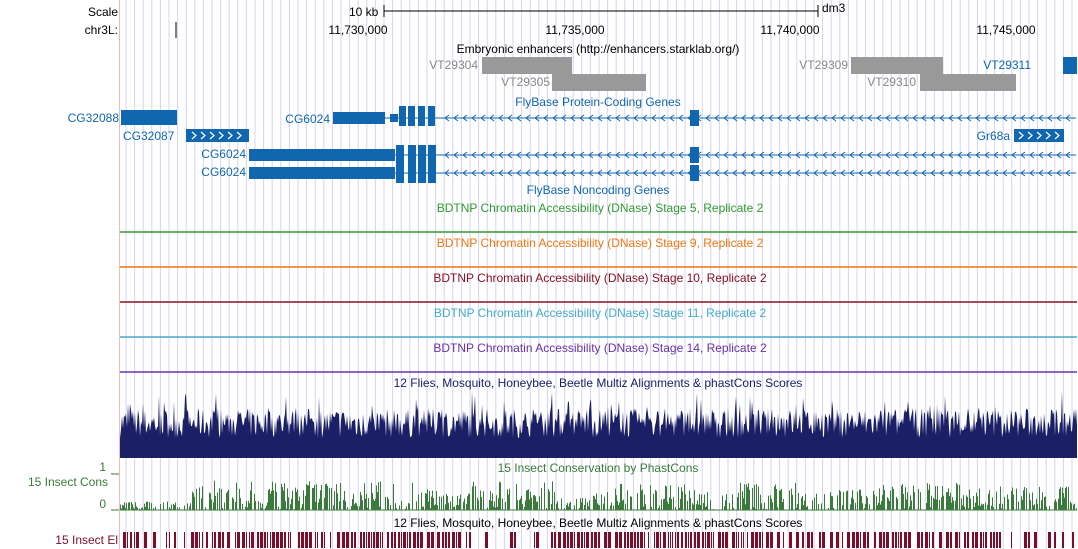 This screenshot has height=549, width=1078. What do you see at coordinates (525, 82) in the screenshot?
I see `enhancer-label: VT29305` at bounding box center [525, 82].